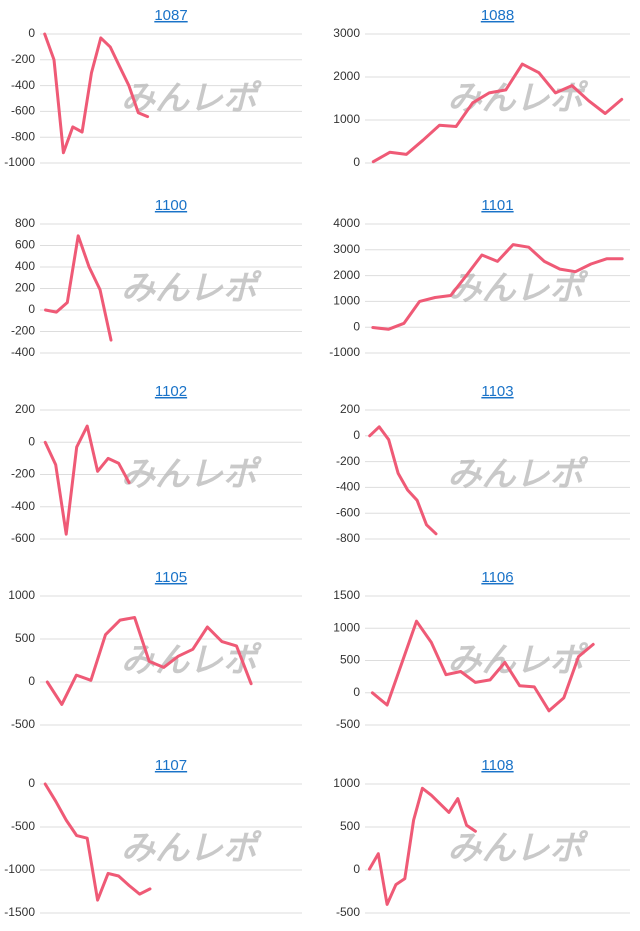 This screenshot has height=931, width=640. What do you see at coordinates (497, 765) in the screenshot?
I see `chart-title: 1108` at bounding box center [497, 765].